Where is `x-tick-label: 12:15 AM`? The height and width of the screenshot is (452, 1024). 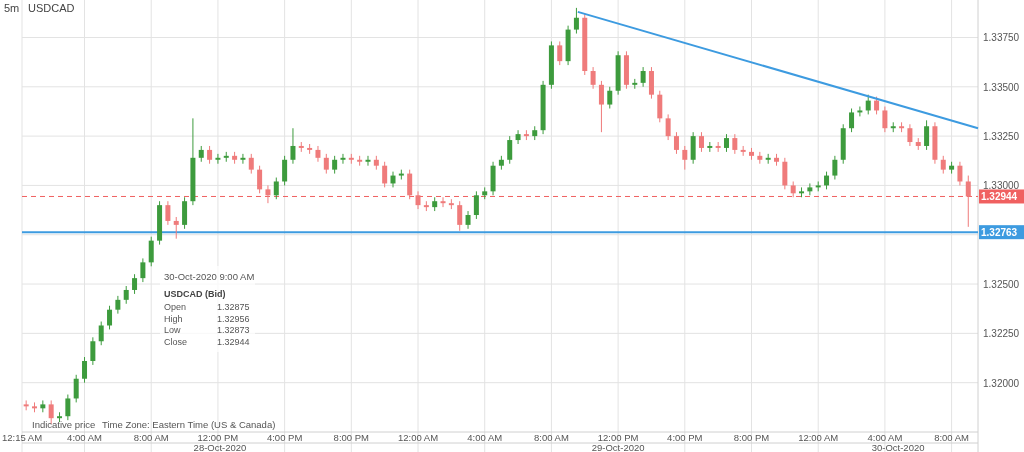
x-tick-label: 12:15 AM is located at coordinates (22, 437).